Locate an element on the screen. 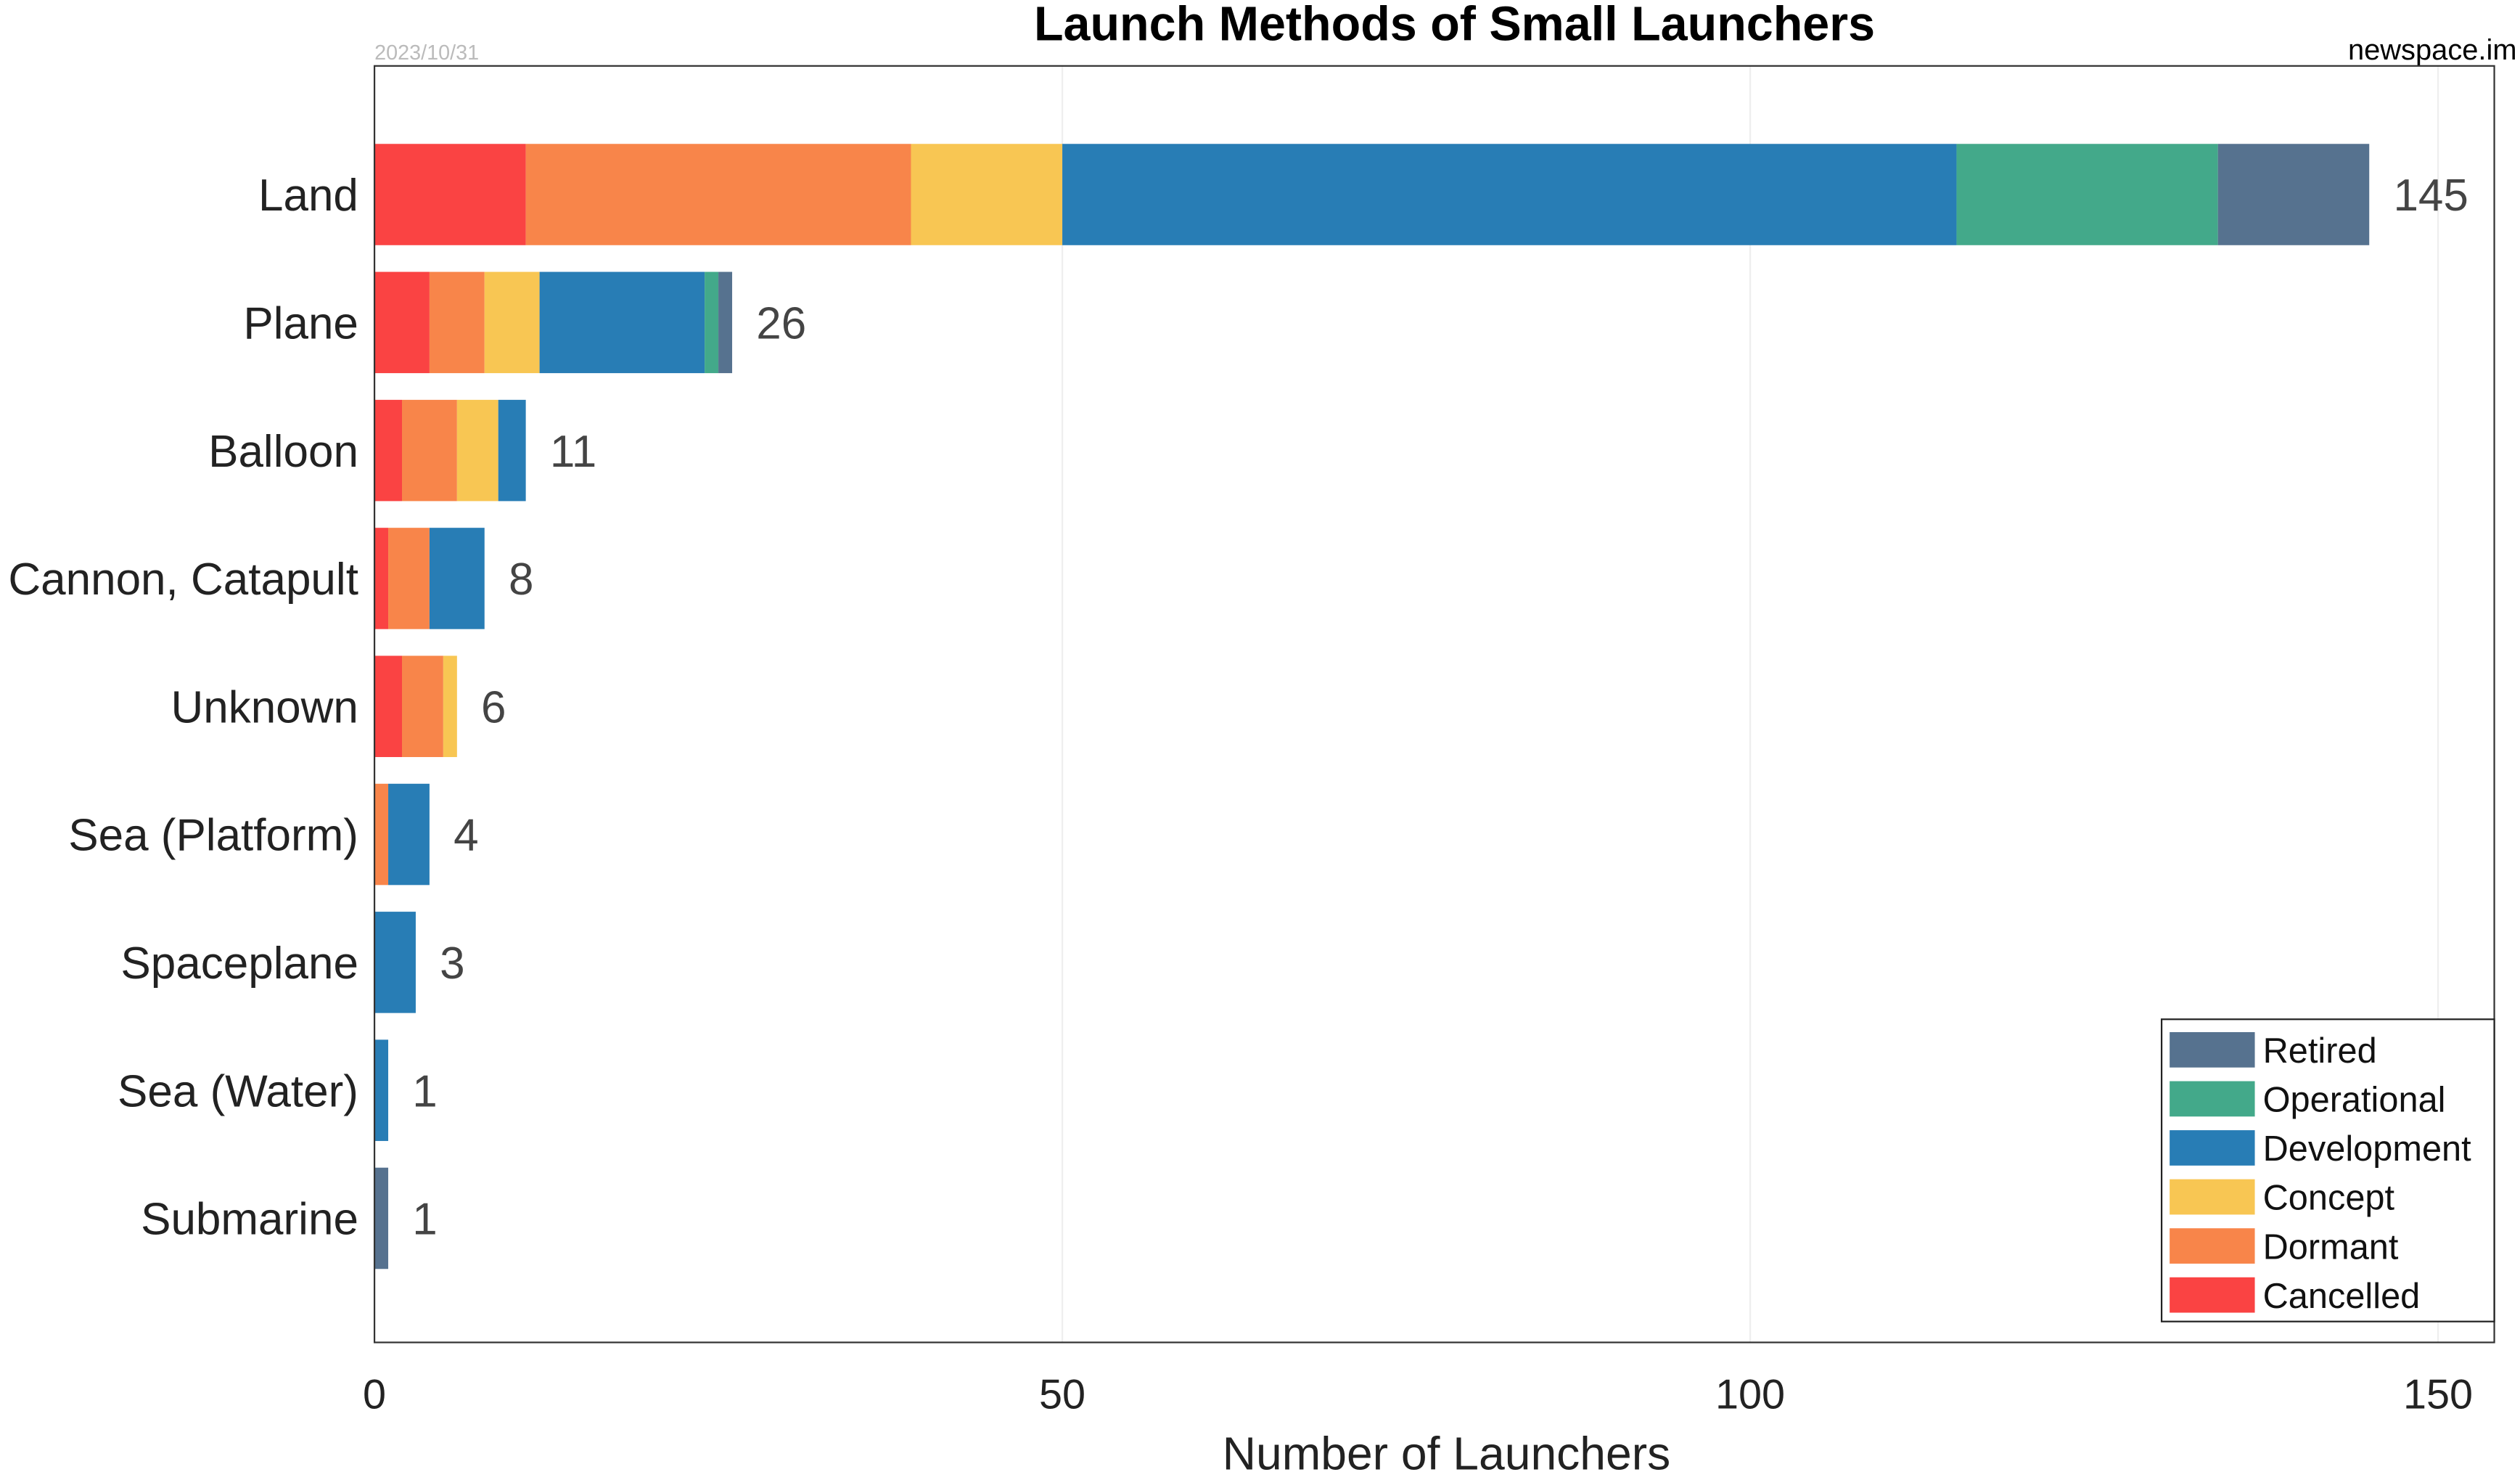  bar-total-label: 8 is located at coordinates (521, 580).